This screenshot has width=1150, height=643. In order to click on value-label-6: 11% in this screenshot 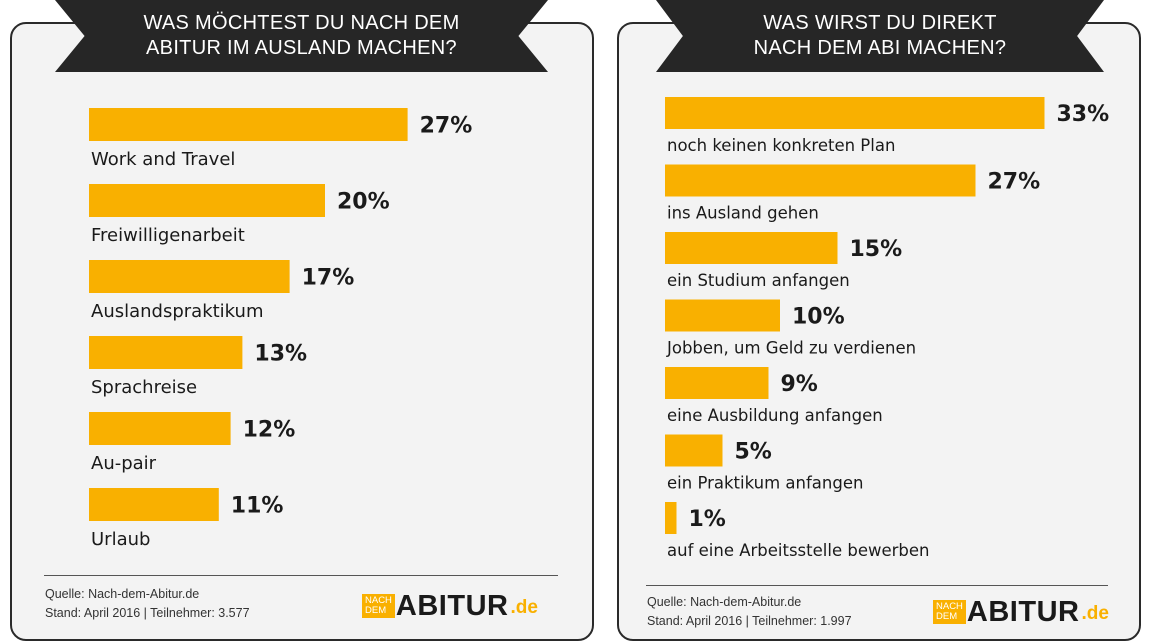, I will do `click(257, 506)`.